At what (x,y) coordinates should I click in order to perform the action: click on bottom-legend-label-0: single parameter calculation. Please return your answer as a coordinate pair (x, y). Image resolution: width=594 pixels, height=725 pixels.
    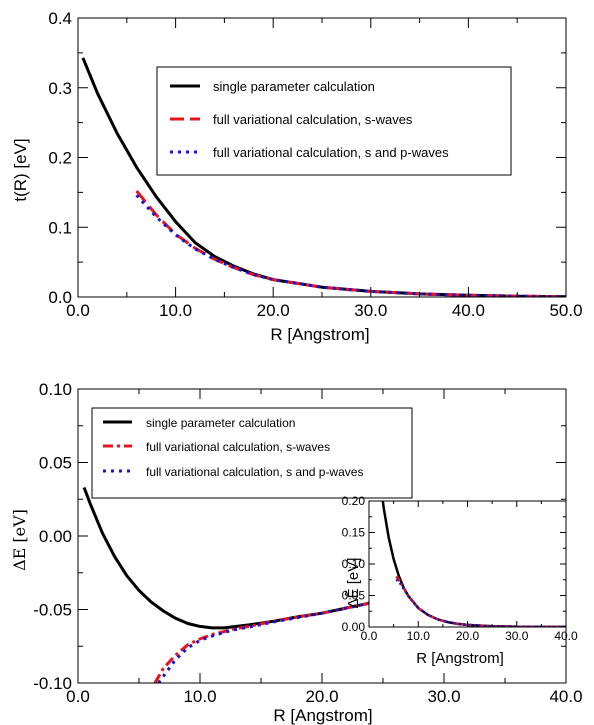
    Looking at the image, I should click on (220, 423).